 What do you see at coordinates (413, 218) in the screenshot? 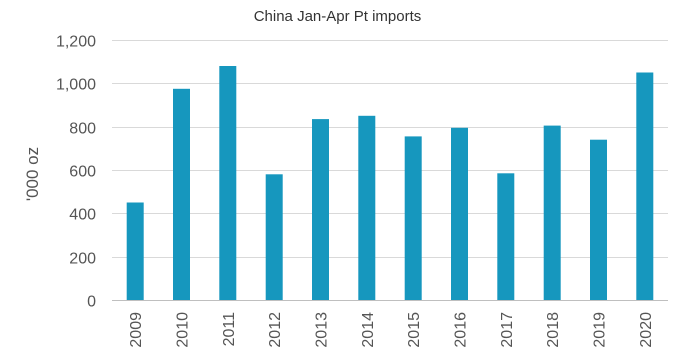
I see `bar-2015` at bounding box center [413, 218].